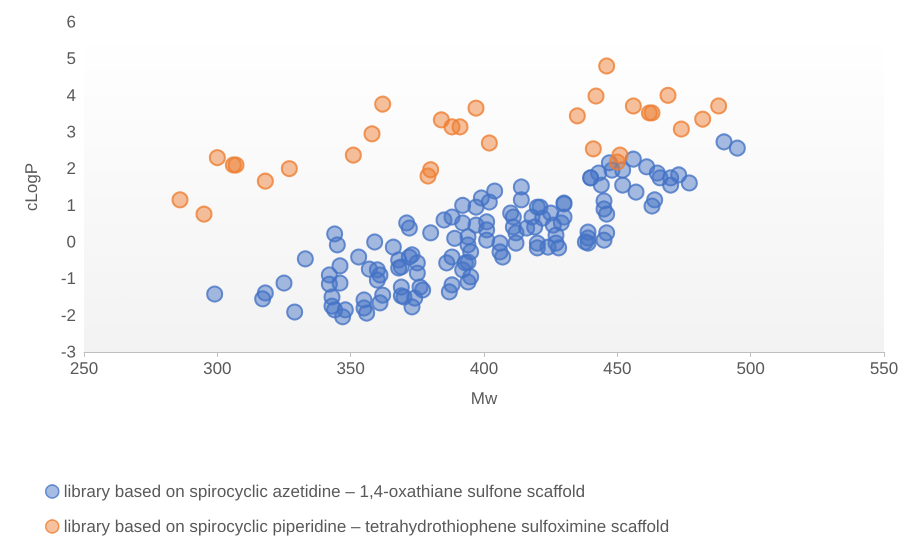 This screenshot has width=907, height=546. Describe the element at coordinates (350, 368) in the screenshot. I see `x-tick-label: 350` at that location.